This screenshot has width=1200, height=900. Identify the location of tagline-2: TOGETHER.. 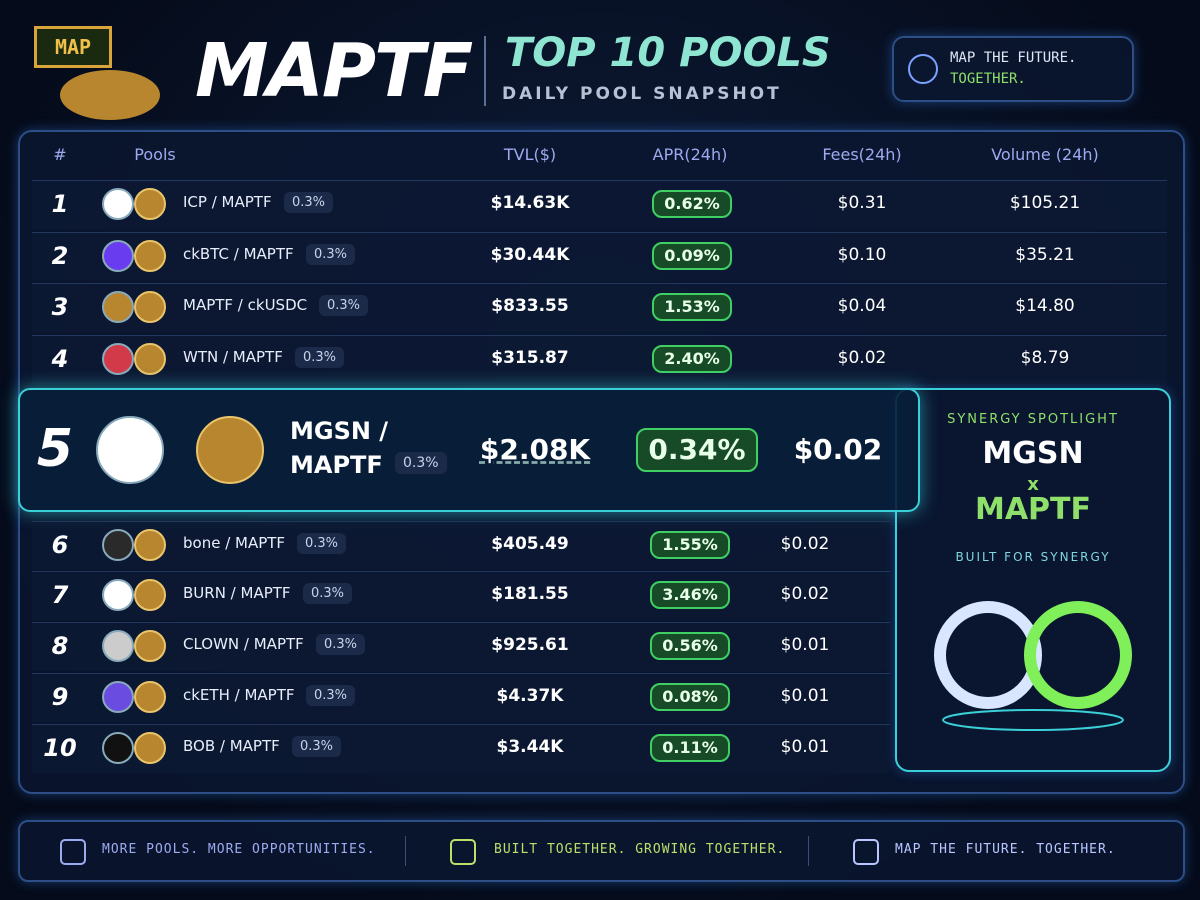
(988, 79).